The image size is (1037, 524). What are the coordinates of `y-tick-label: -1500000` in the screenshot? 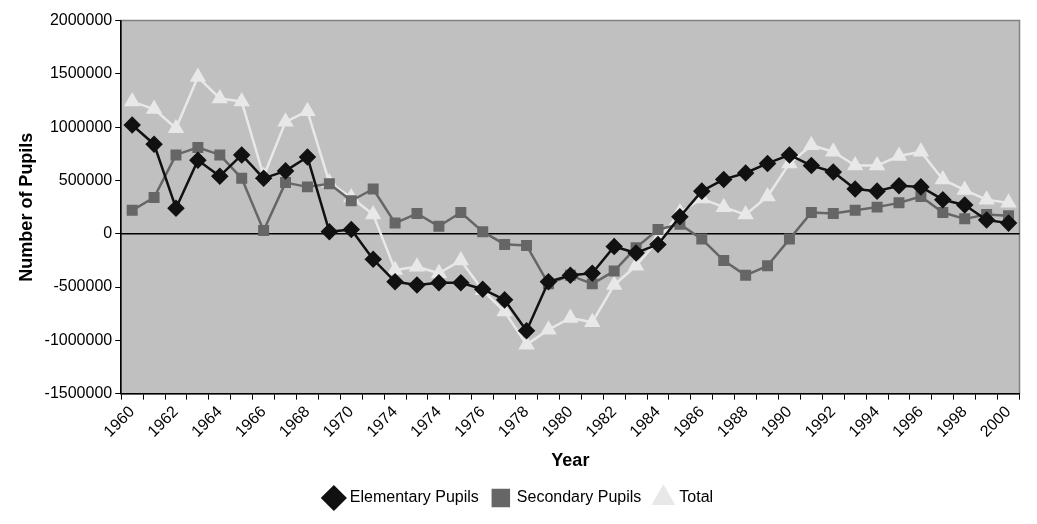 It's located at (78, 393).